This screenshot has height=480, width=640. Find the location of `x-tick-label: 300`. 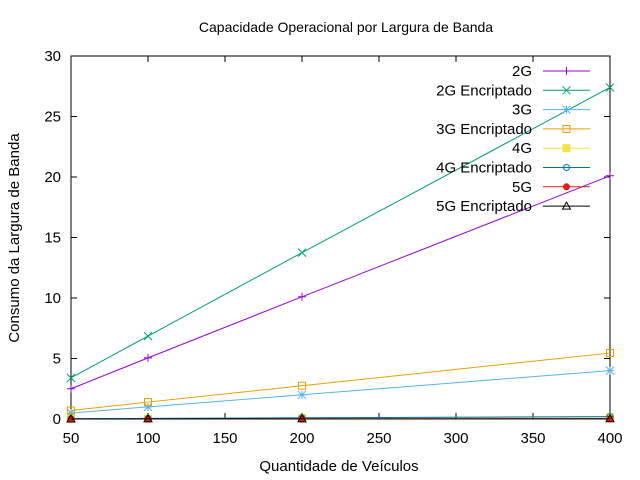

x-tick-label: 300 is located at coordinates (455, 438).